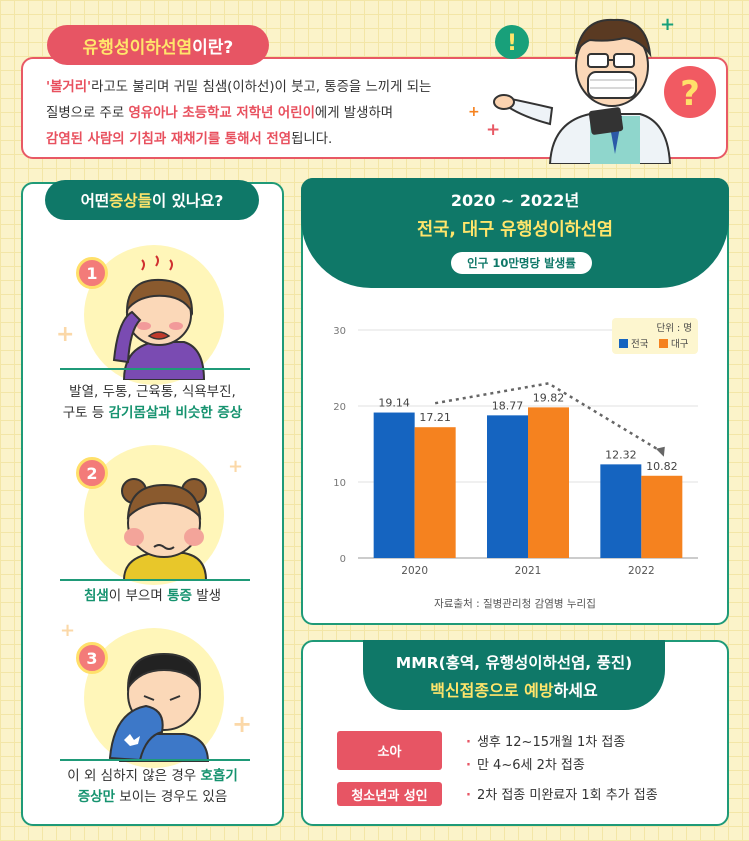 This screenshot has height=841, width=749. Describe the element at coordinates (179, 596) in the screenshot. I see `symptom2-highlight2: 통증` at that location.